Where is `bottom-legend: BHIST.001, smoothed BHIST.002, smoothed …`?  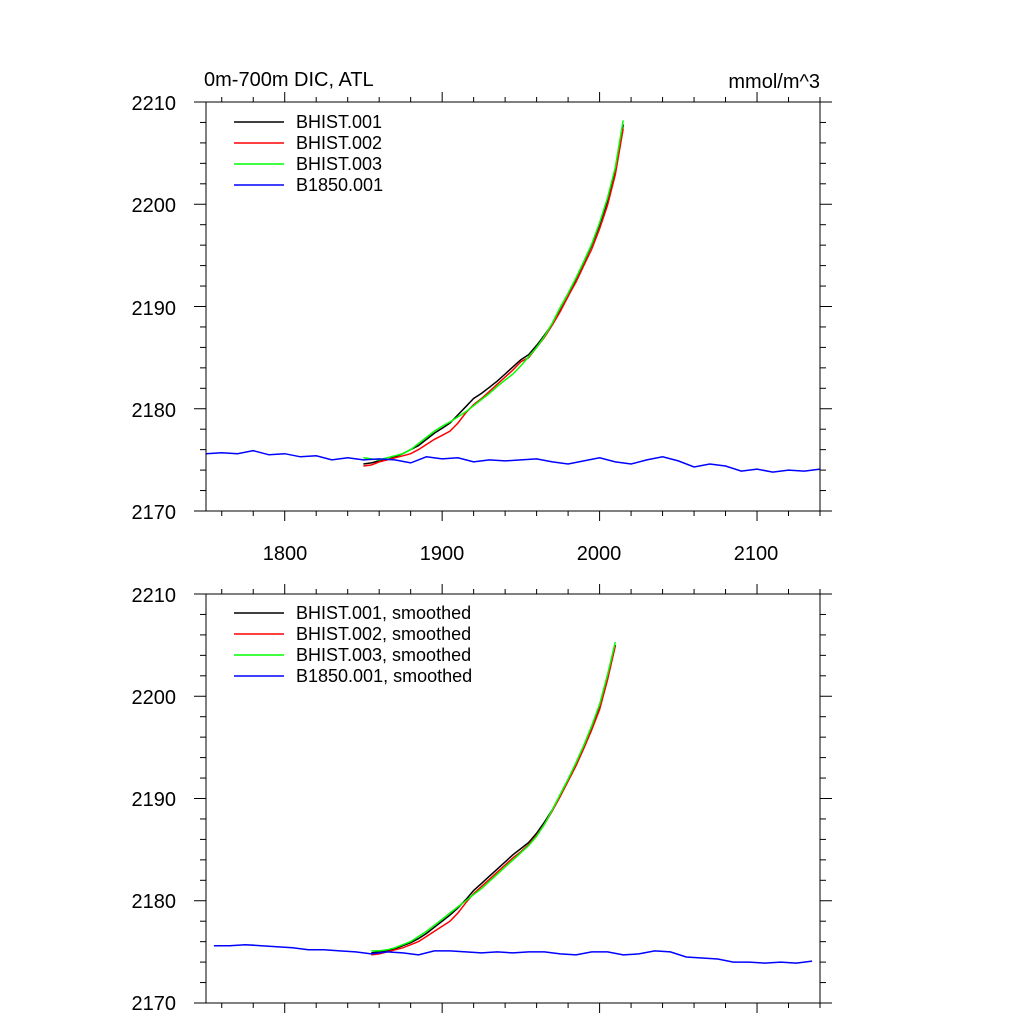 bottom-legend: BHIST.001, smoothed BHIST.002, smoothed … is located at coordinates (353, 644).